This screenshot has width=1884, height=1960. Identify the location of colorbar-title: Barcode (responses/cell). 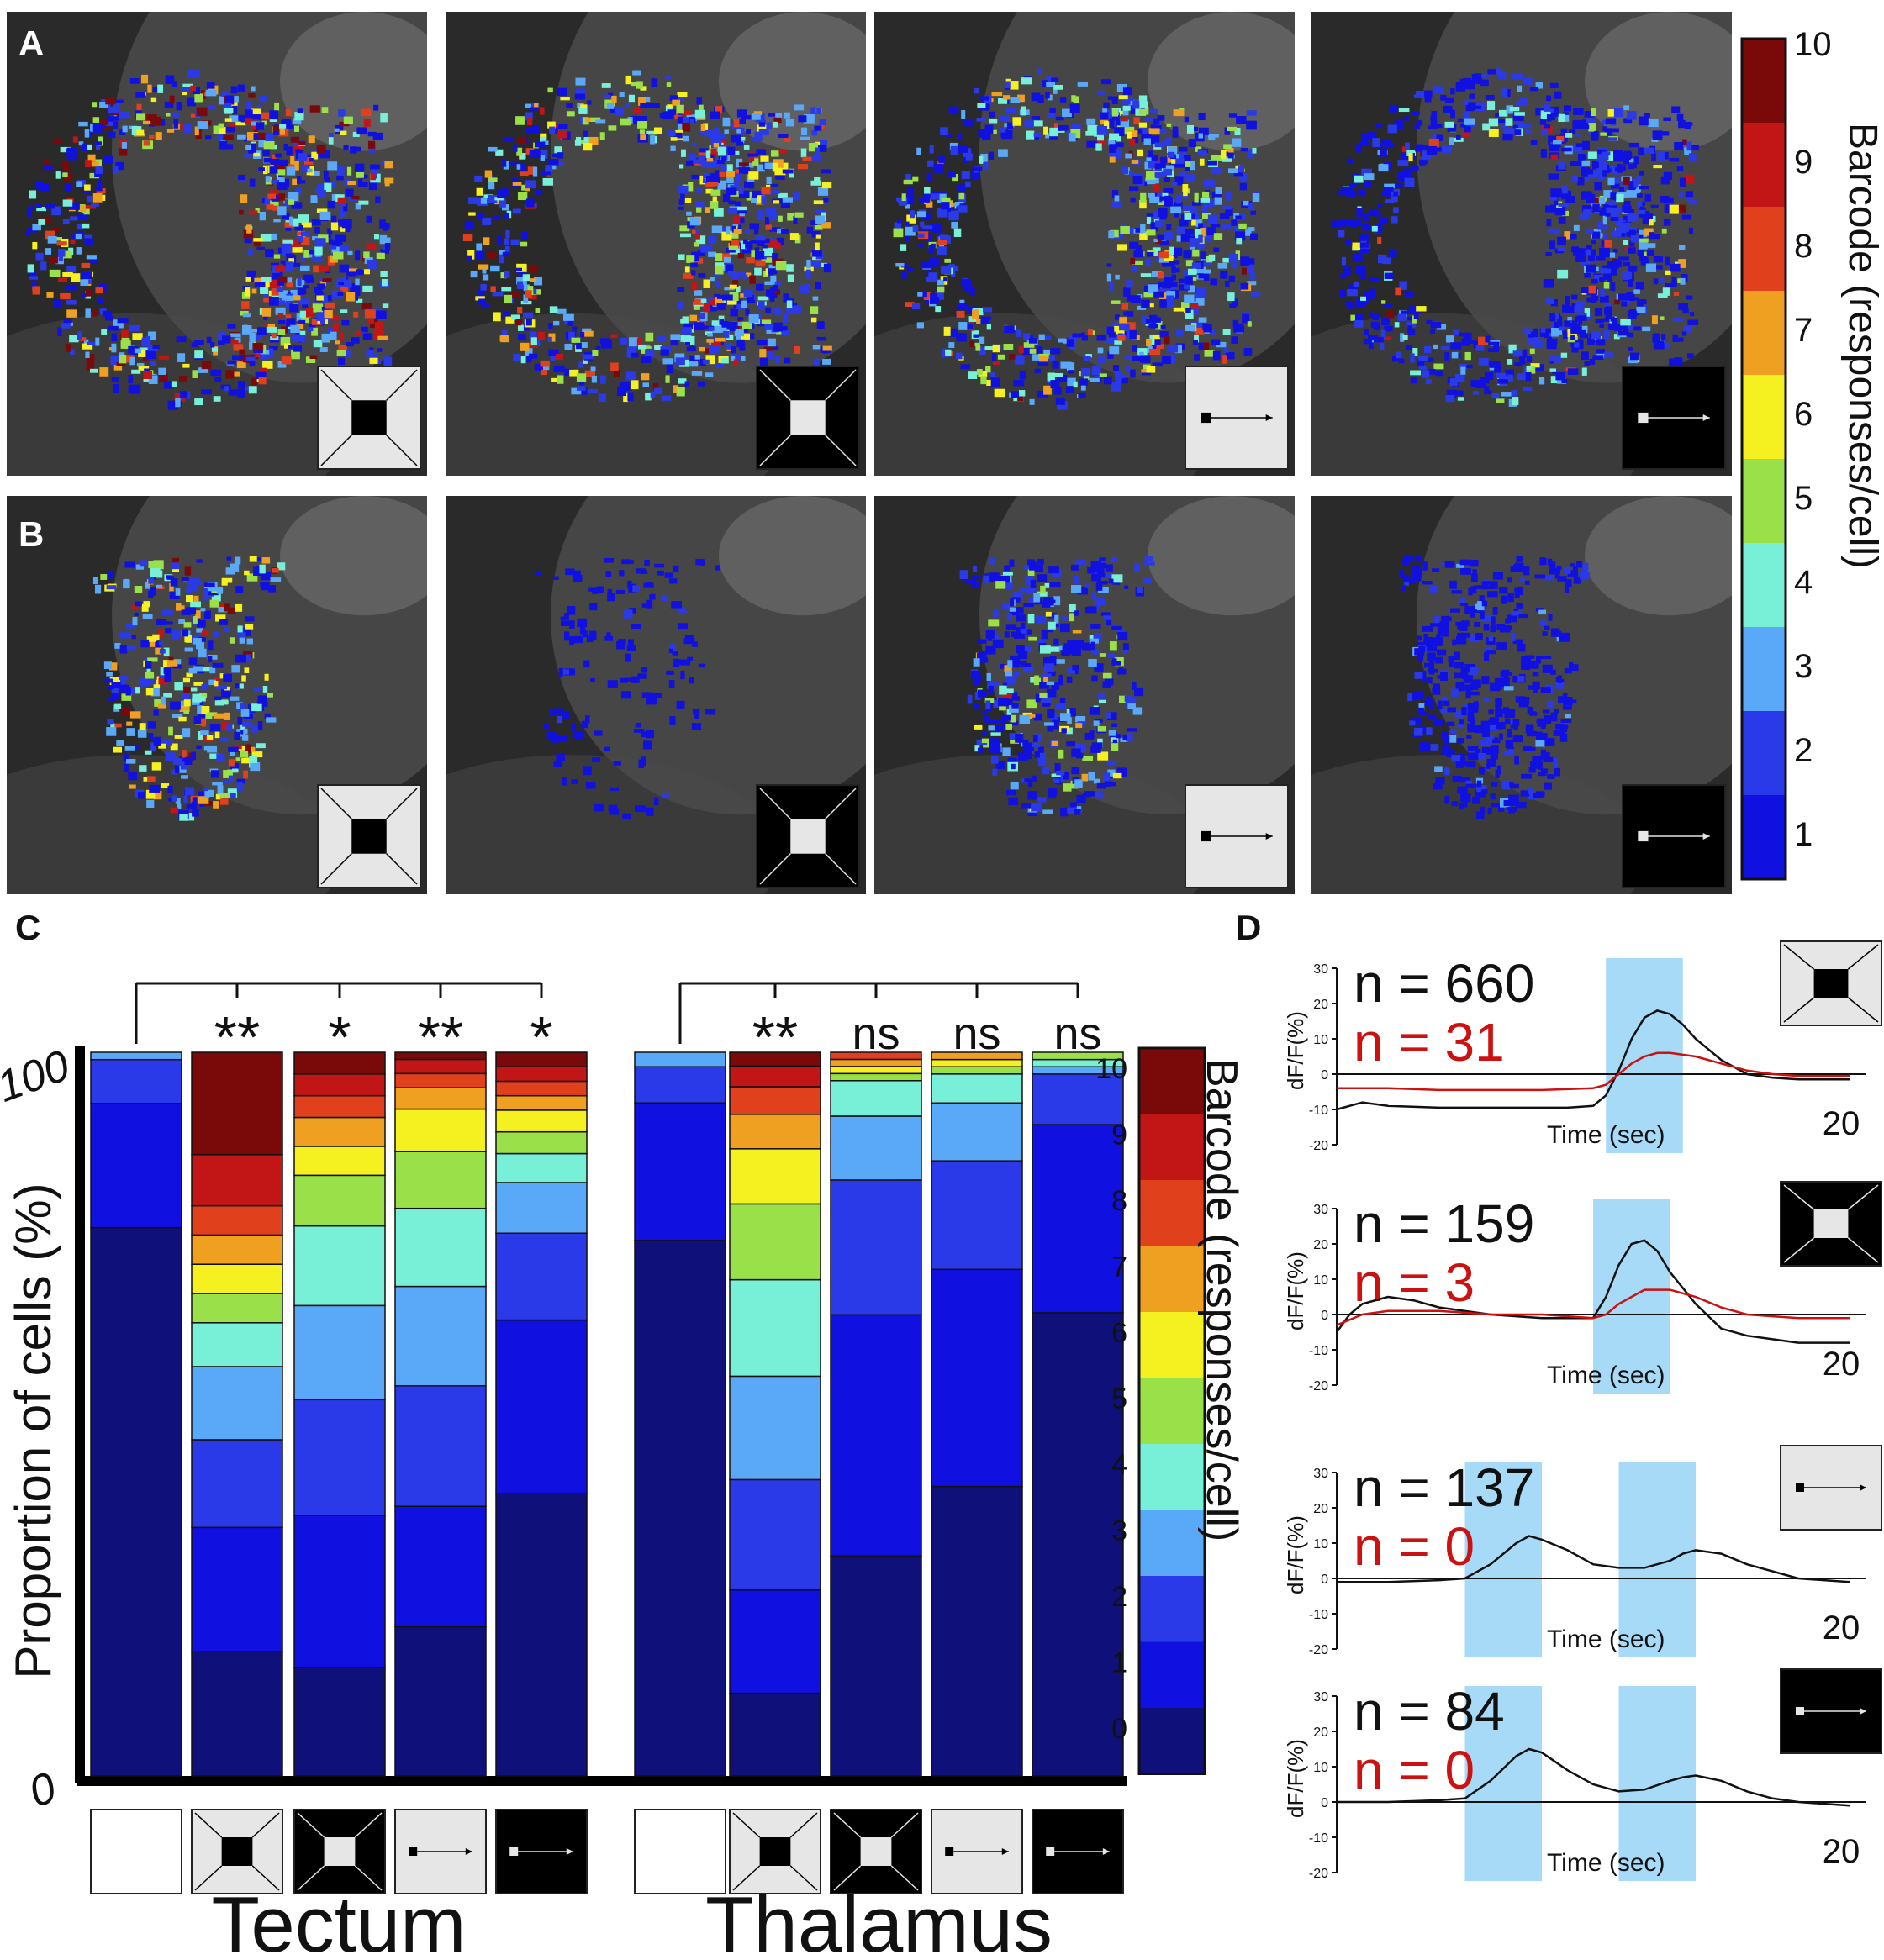
(1862, 346).